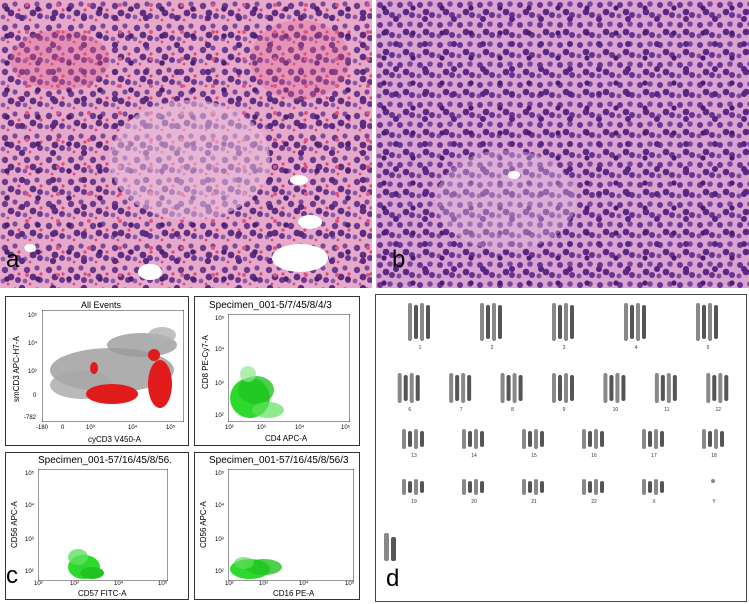 Image resolution: width=749 pixels, height=604 pixels. What do you see at coordinates (163, 584) in the screenshot?
I see `flow-plot-3-xtick: 10⁵` at bounding box center [163, 584].